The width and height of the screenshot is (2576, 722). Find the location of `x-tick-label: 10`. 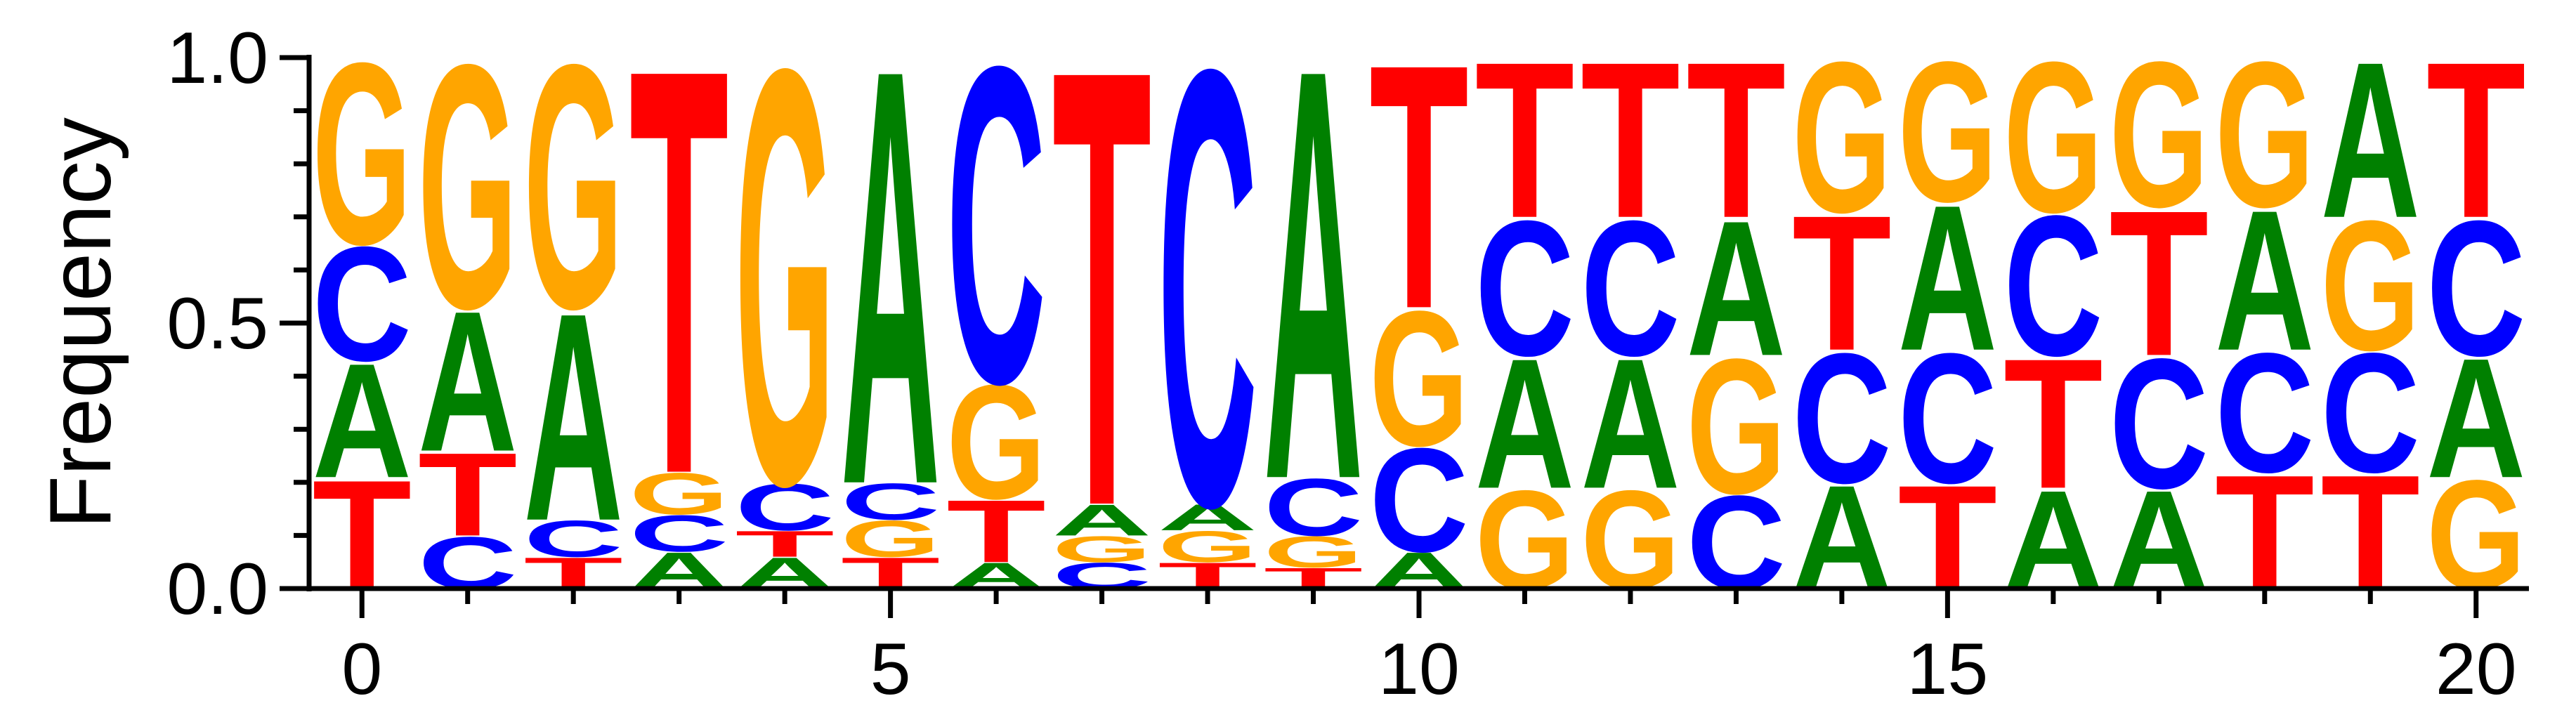

x-tick-label: 10 is located at coordinates (1419, 669).